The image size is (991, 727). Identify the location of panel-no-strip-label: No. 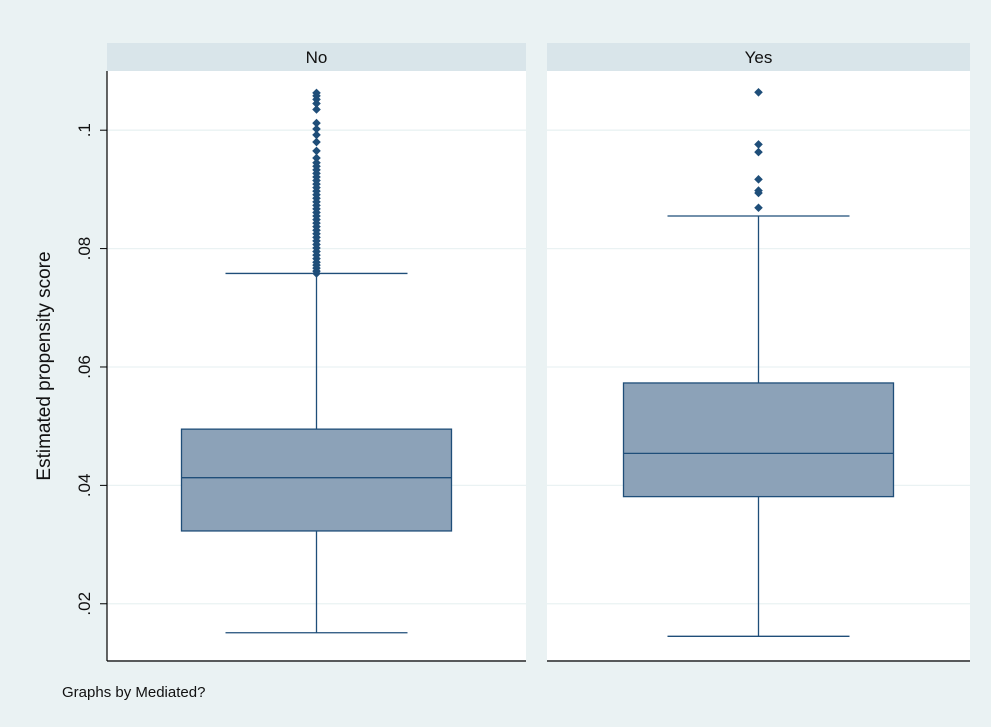
(317, 57).